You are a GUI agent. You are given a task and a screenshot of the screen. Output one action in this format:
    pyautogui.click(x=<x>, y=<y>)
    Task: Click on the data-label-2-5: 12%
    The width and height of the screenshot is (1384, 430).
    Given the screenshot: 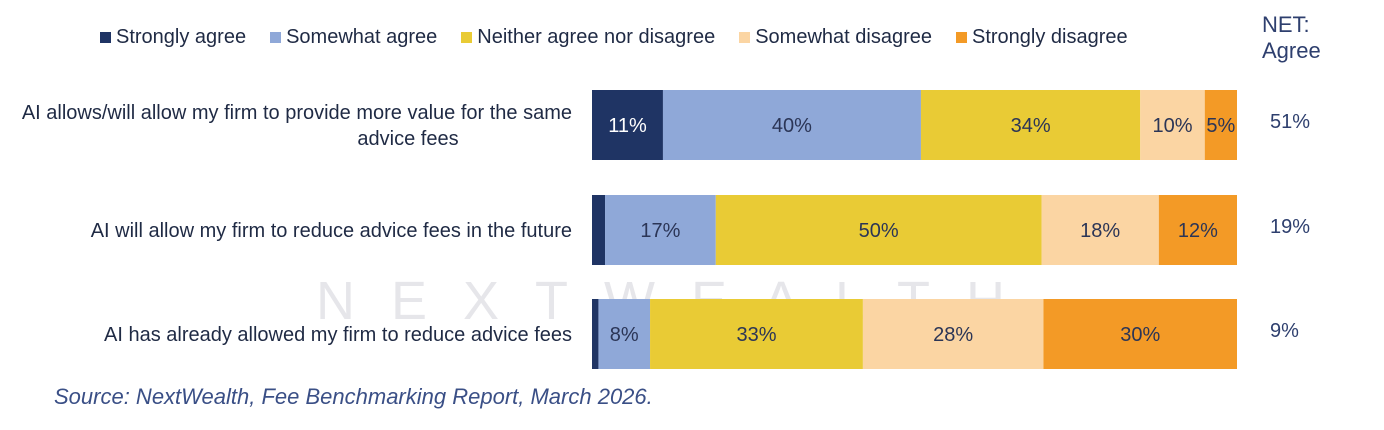 What is the action you would take?
    pyautogui.click(x=1198, y=231)
    